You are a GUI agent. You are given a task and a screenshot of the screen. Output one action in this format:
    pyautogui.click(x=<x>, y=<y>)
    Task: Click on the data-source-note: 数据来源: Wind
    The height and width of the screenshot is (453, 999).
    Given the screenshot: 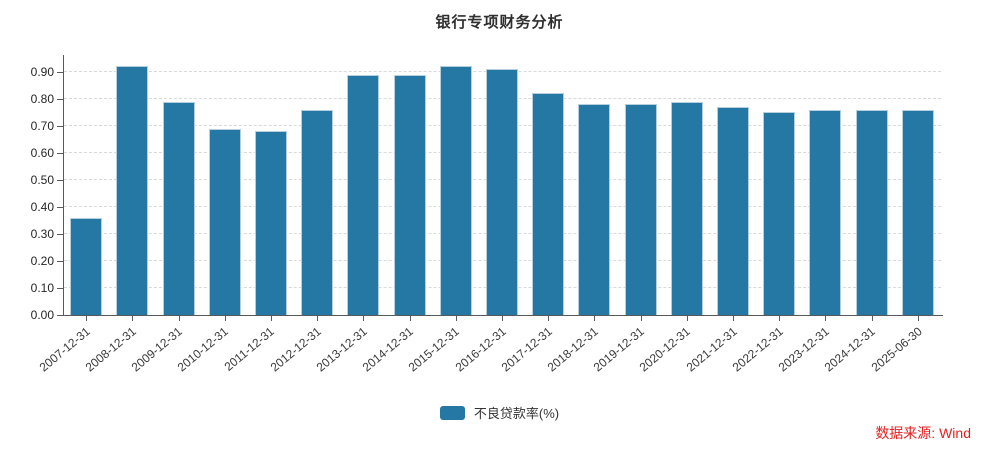 What is the action you would take?
    pyautogui.click(x=923, y=433)
    